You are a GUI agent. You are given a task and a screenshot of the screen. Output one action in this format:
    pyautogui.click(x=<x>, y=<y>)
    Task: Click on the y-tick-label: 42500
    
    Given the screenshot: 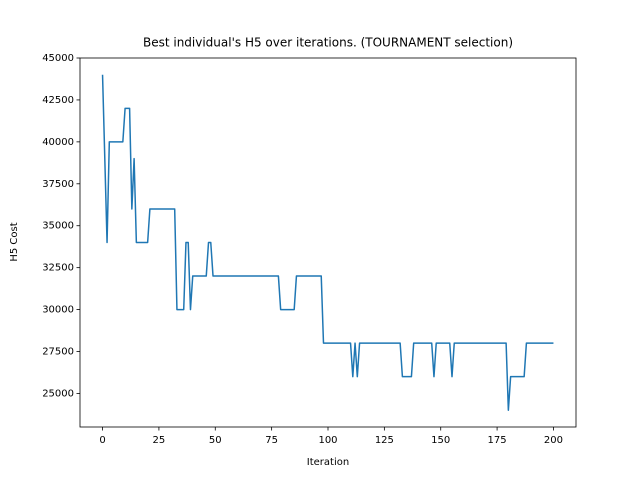 What is the action you would take?
    pyautogui.click(x=58, y=100)
    